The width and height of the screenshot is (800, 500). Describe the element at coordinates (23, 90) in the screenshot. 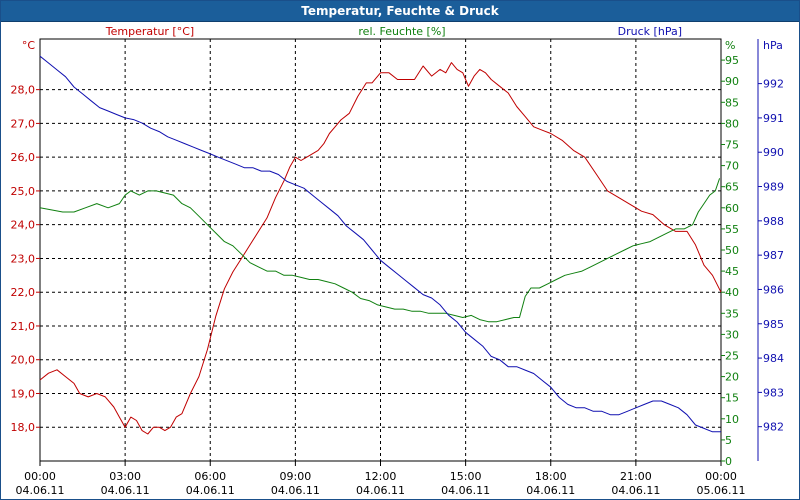

I see `temperature-tick-label: 28,0` at that location.